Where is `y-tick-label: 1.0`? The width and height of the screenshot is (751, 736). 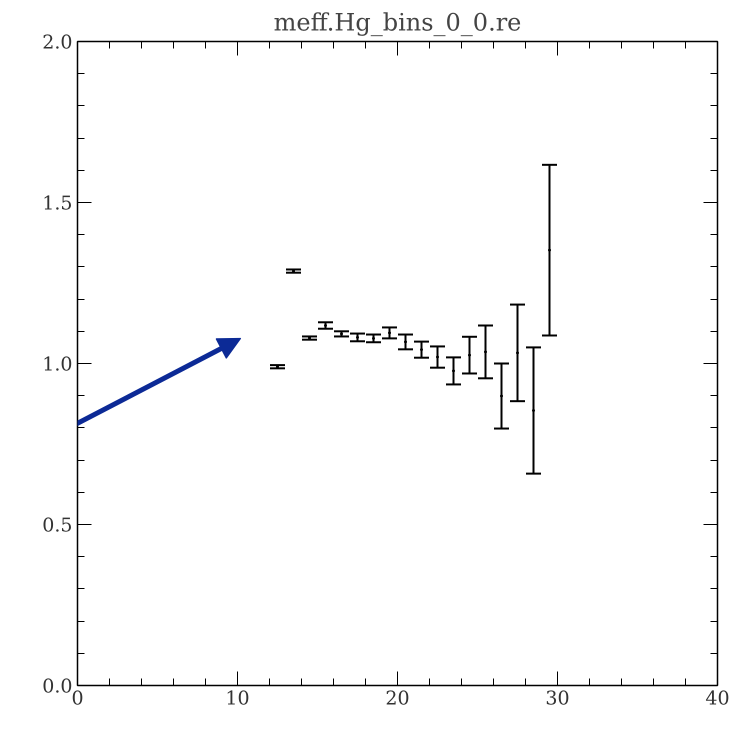
y-tick-label: 1.0 is located at coordinates (57, 365).